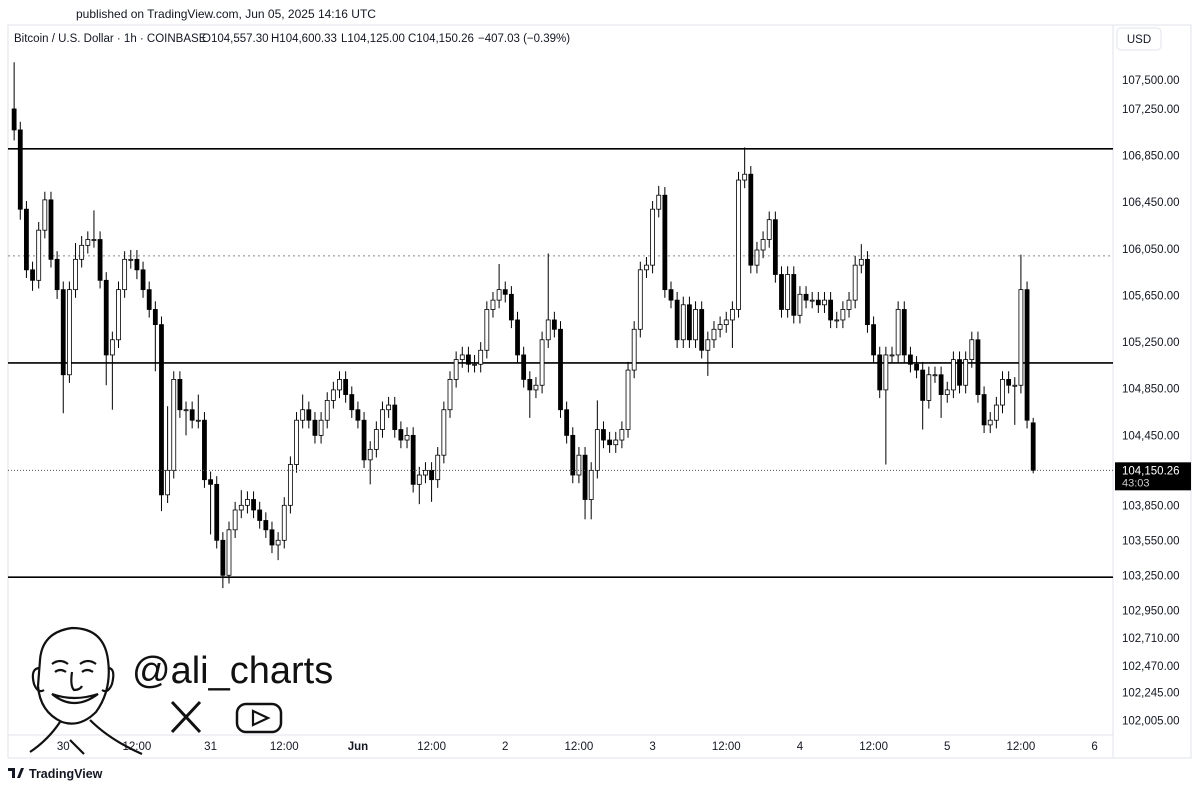 This screenshot has width=1199, height=794. What do you see at coordinates (1151, 693) in the screenshot?
I see `y-tick-label: 102,245.00` at bounding box center [1151, 693].